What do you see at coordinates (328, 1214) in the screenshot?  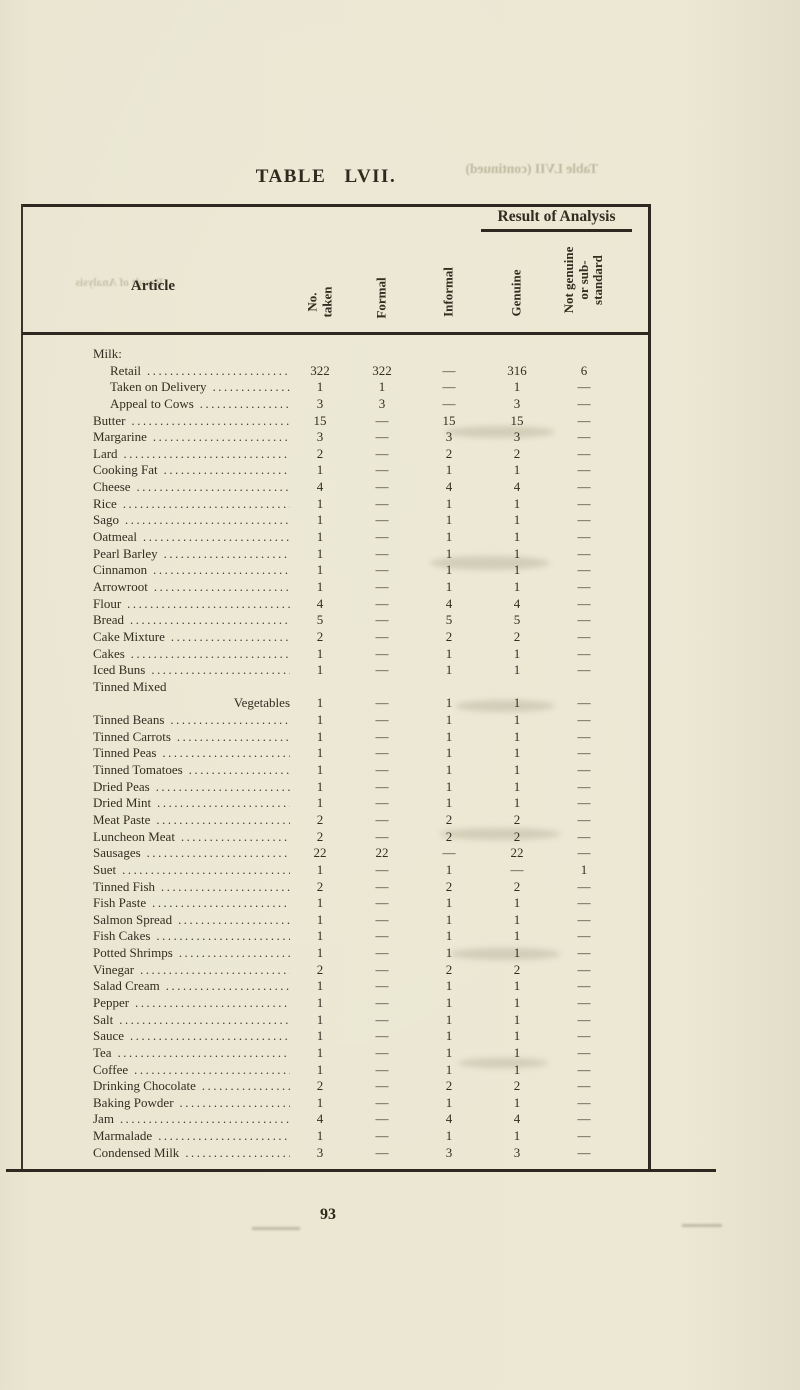 I see `page-number: 93` at bounding box center [328, 1214].